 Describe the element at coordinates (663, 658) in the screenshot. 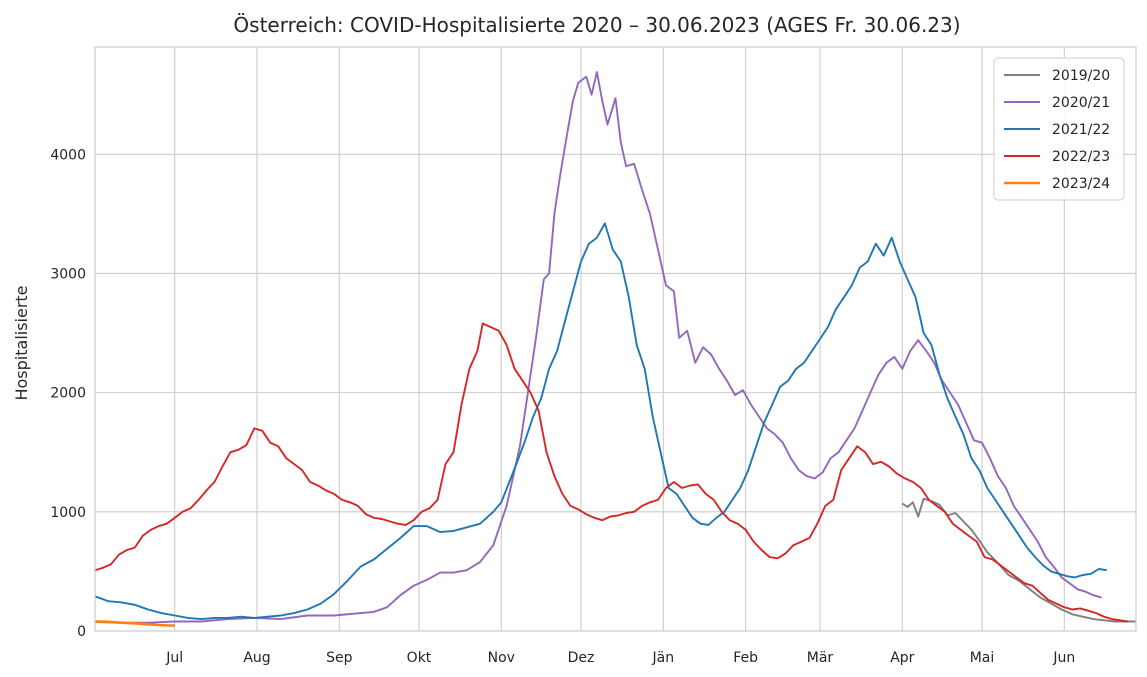

I see `x-tick-label: Jän` at that location.